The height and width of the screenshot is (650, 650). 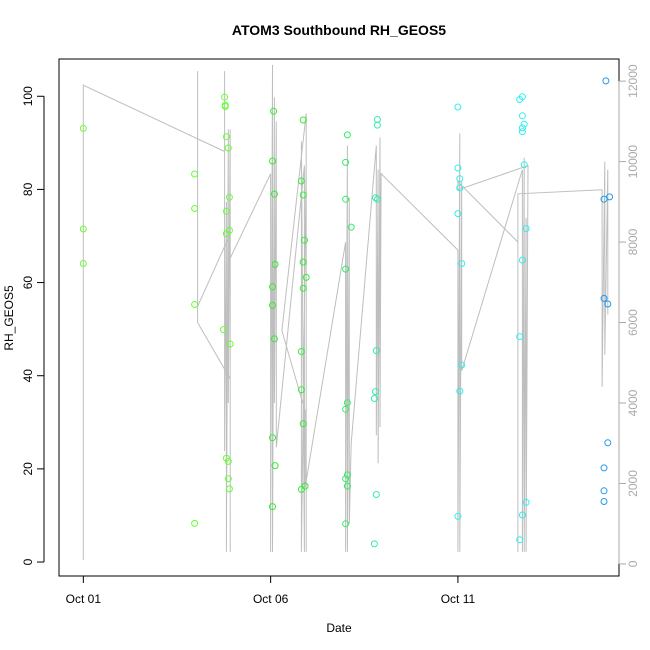 What do you see at coordinates (271, 599) in the screenshot?
I see `x-tick-label: Oct 06` at bounding box center [271, 599].